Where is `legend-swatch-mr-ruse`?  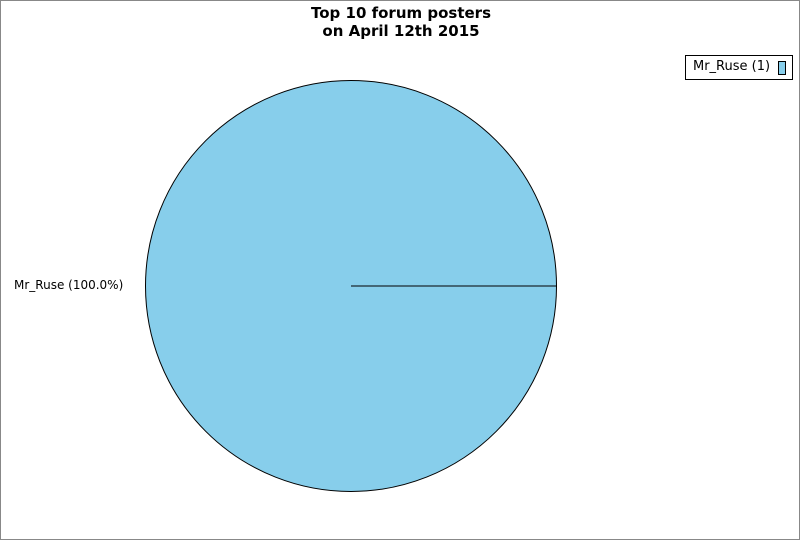 legend-swatch-mr-ruse is located at coordinates (782, 68).